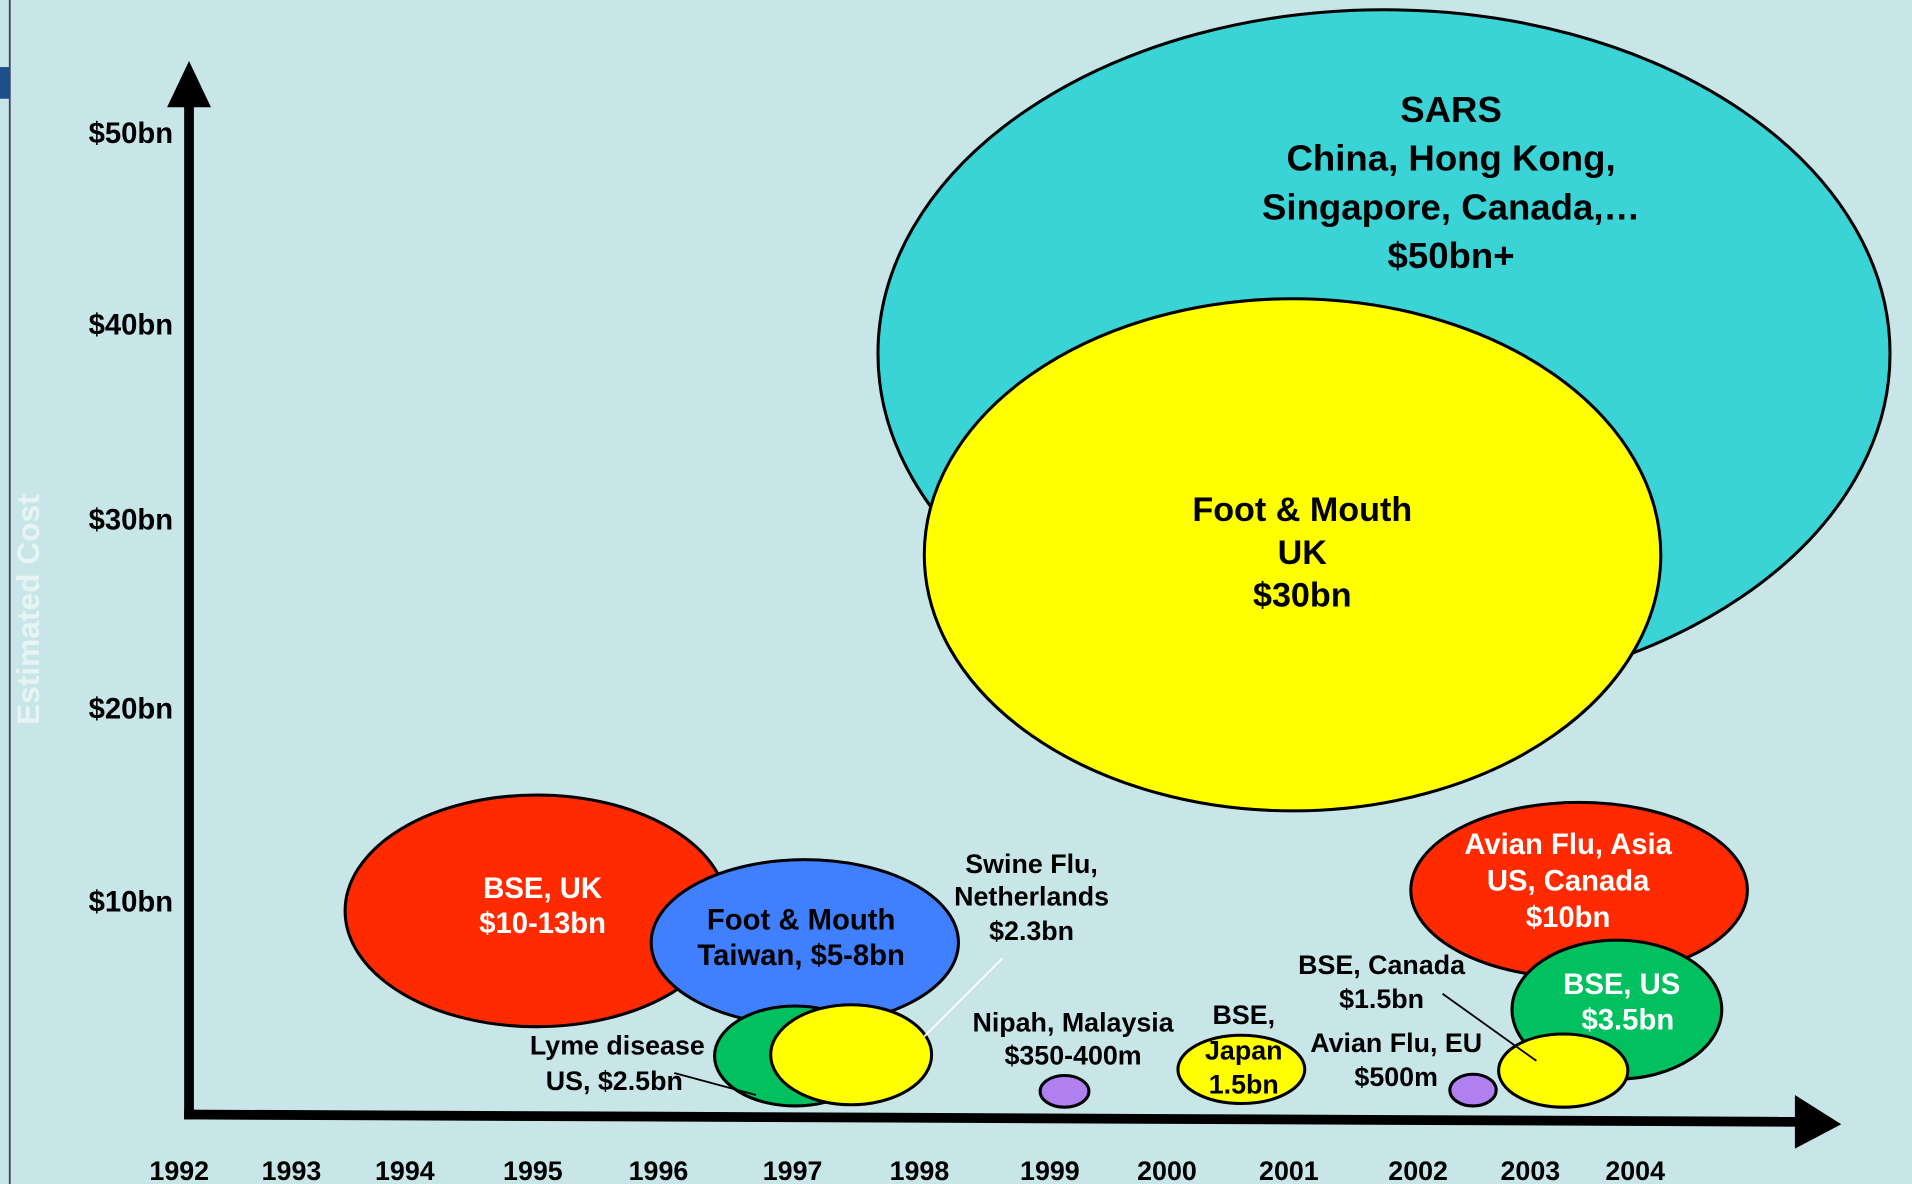 This screenshot has width=1912, height=1184. Describe the element at coordinates (1050, 1170) in the screenshot. I see `x-label: 1999` at that location.